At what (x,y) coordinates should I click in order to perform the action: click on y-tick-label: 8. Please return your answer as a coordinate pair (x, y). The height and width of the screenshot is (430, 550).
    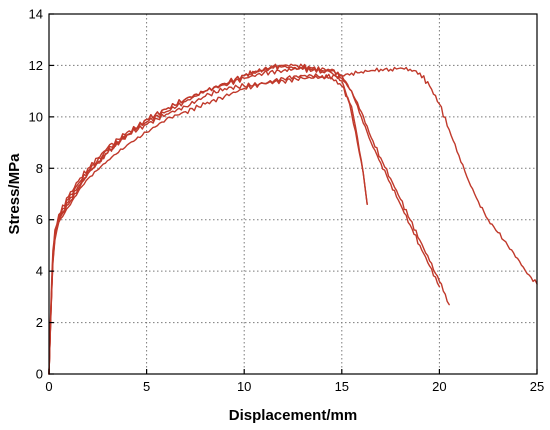
    Looking at the image, I should click on (39, 168).